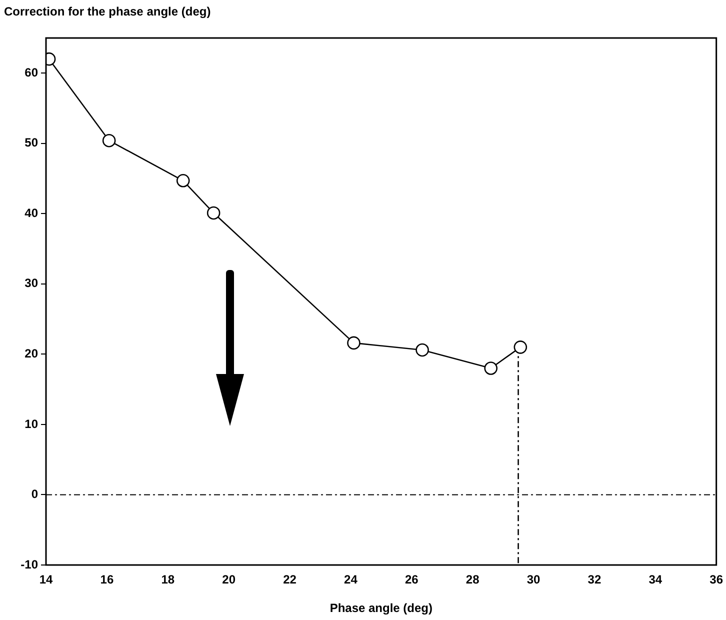  I want to click on y-tick-label: 0, so click(34, 494).